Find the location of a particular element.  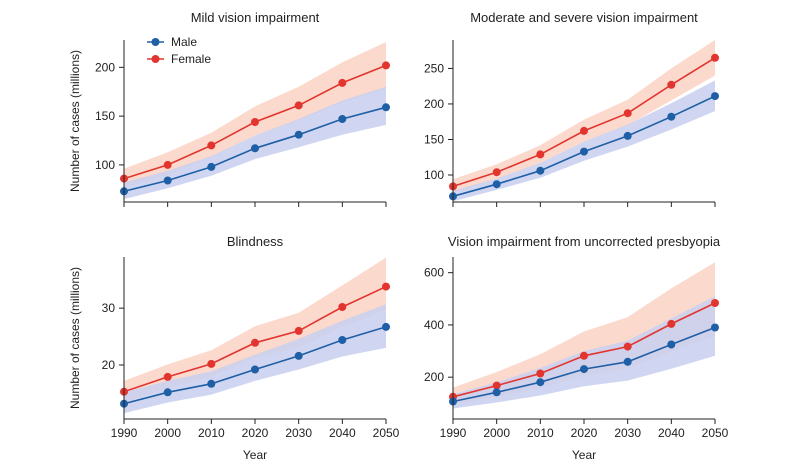

y-tick-label: 400 is located at coordinates (434, 325).